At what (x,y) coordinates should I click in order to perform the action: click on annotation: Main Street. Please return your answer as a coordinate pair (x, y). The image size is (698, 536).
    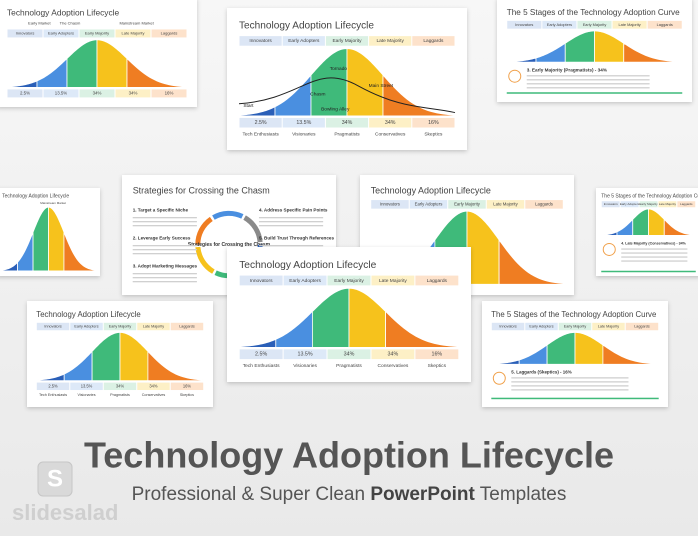
    Looking at the image, I should click on (381, 86).